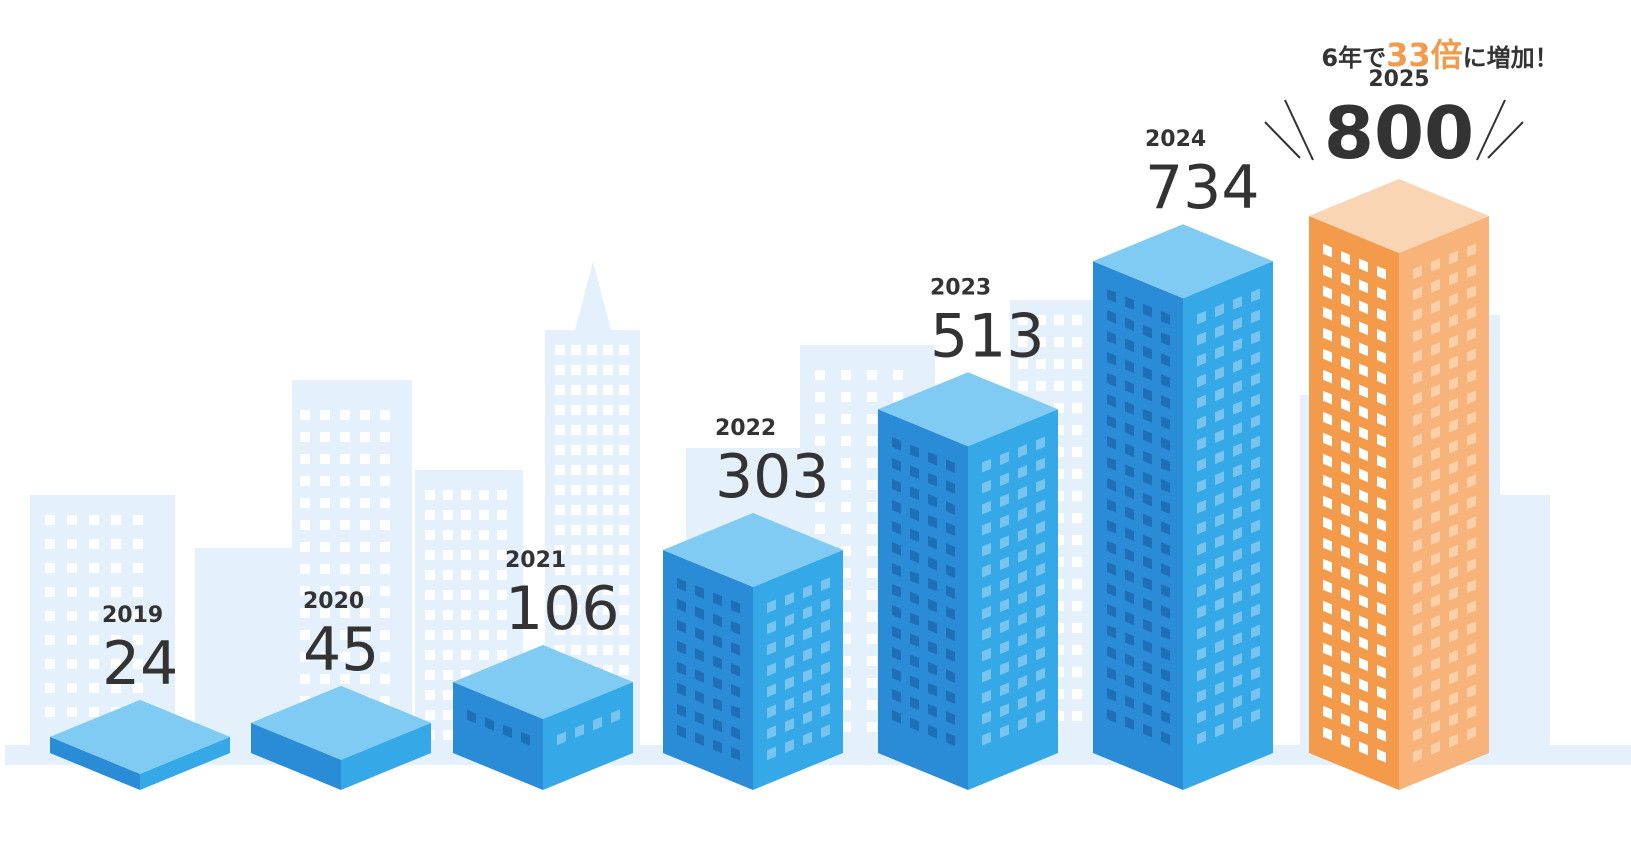 The height and width of the screenshot is (848, 1631). I want to click on building-bar-2020, so click(341, 737).